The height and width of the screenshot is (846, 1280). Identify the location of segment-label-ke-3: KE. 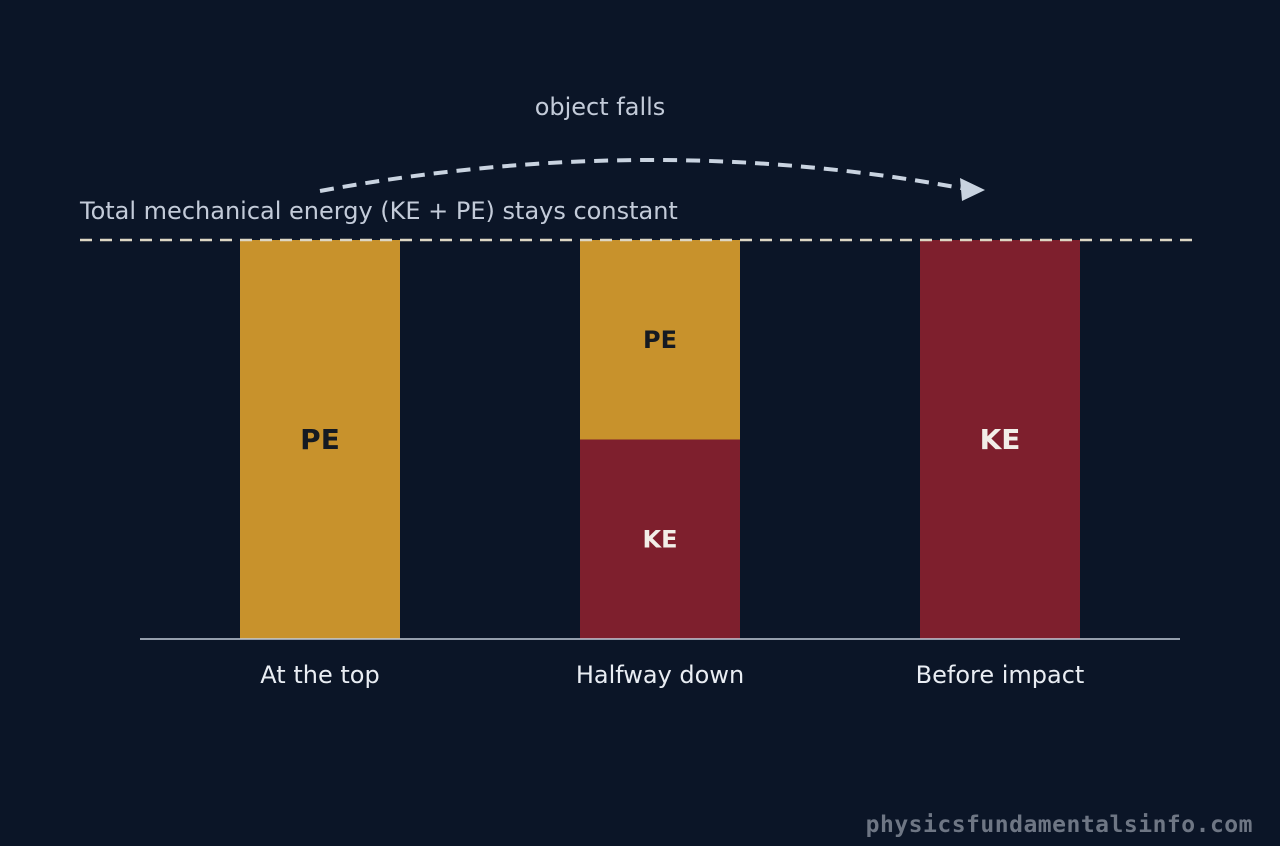
(1000, 439).